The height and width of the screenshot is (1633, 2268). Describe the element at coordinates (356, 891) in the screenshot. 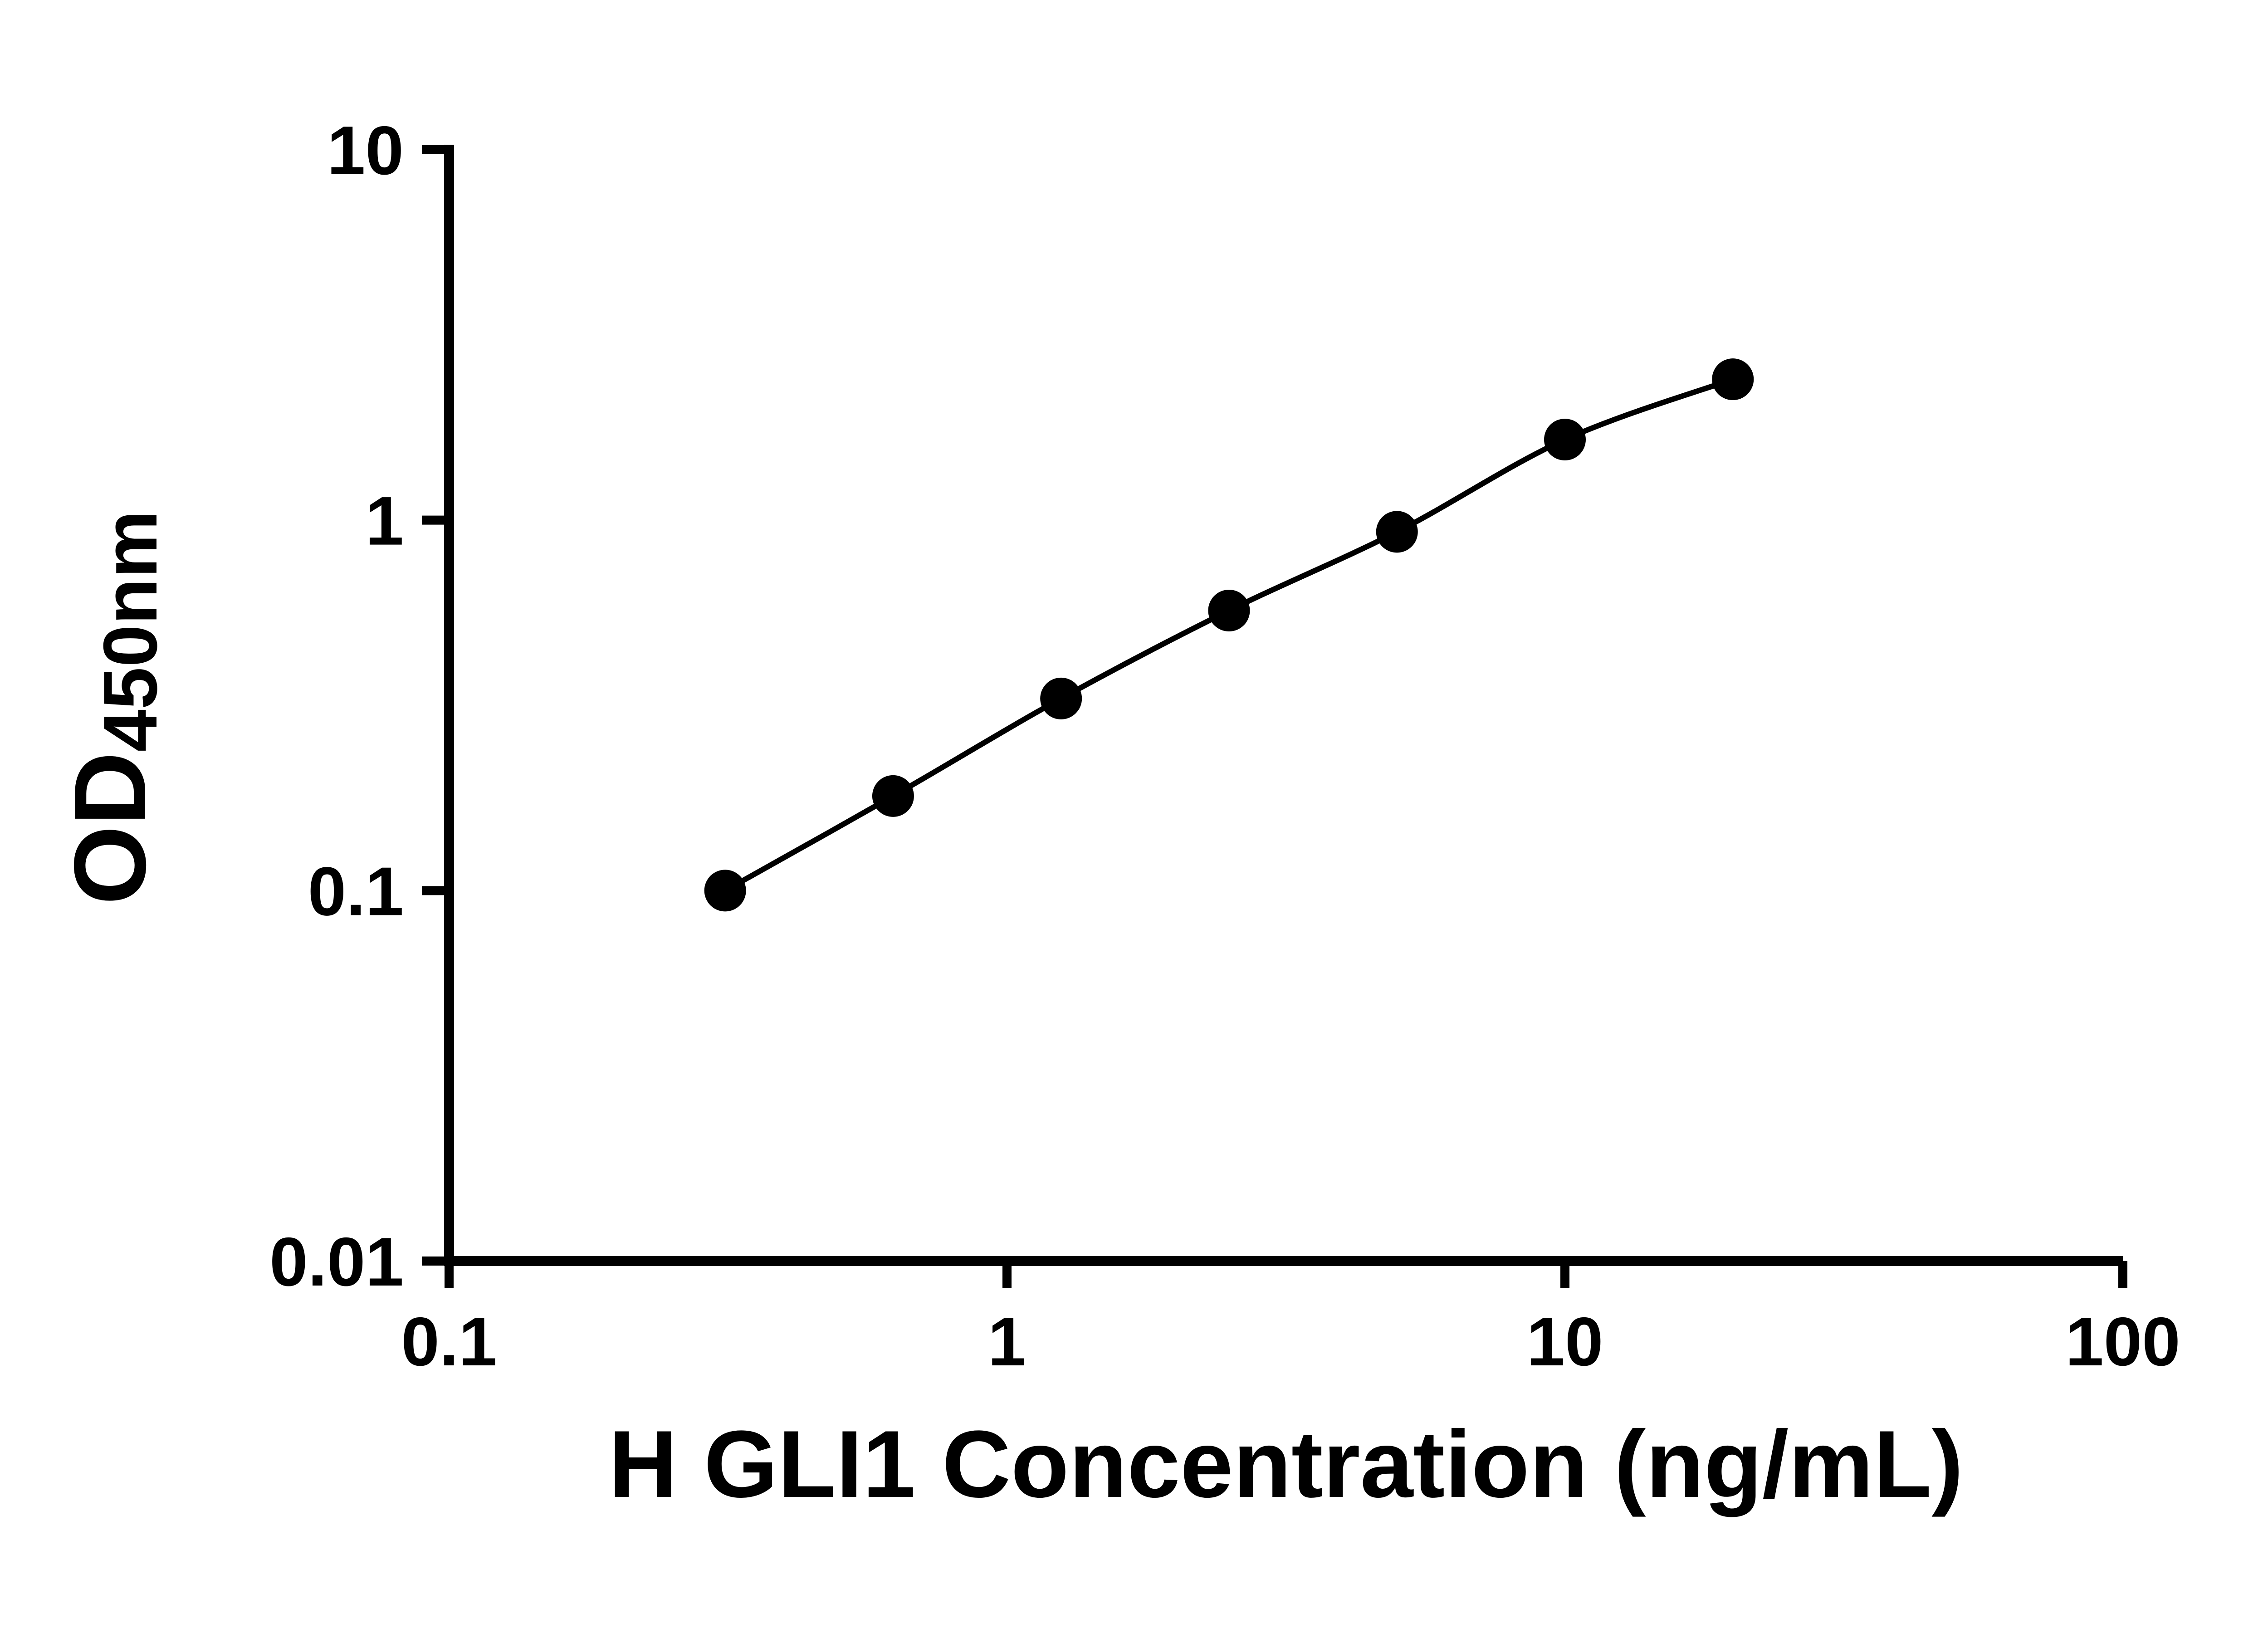

I see `y-axis-tick-label: 0.1` at that location.